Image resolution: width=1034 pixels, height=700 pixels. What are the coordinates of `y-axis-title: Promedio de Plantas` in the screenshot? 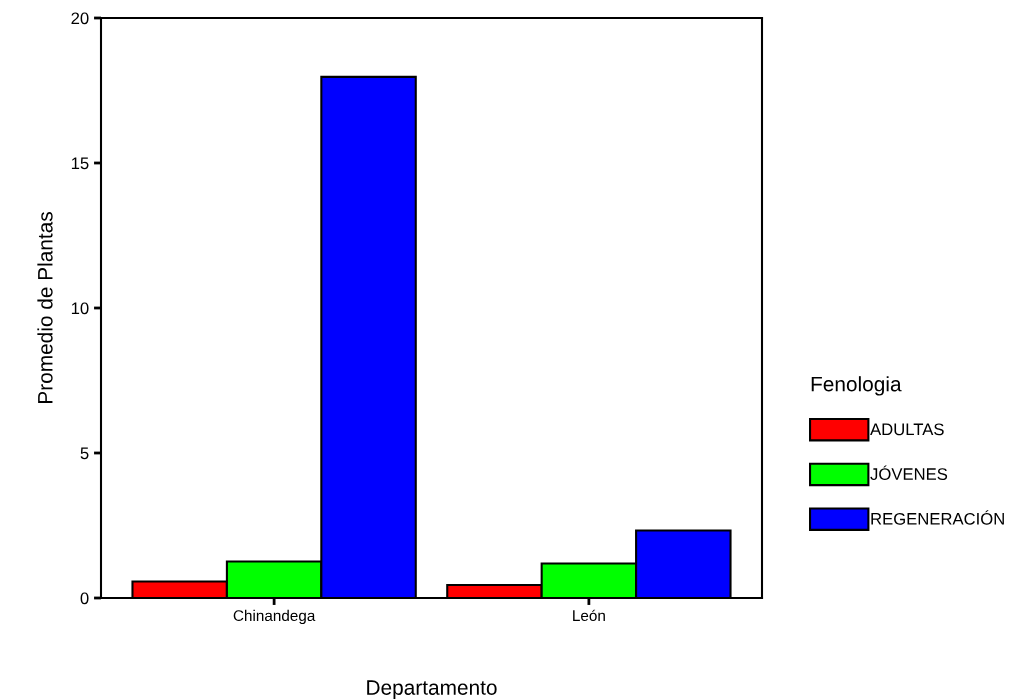 It's located at (45, 307).